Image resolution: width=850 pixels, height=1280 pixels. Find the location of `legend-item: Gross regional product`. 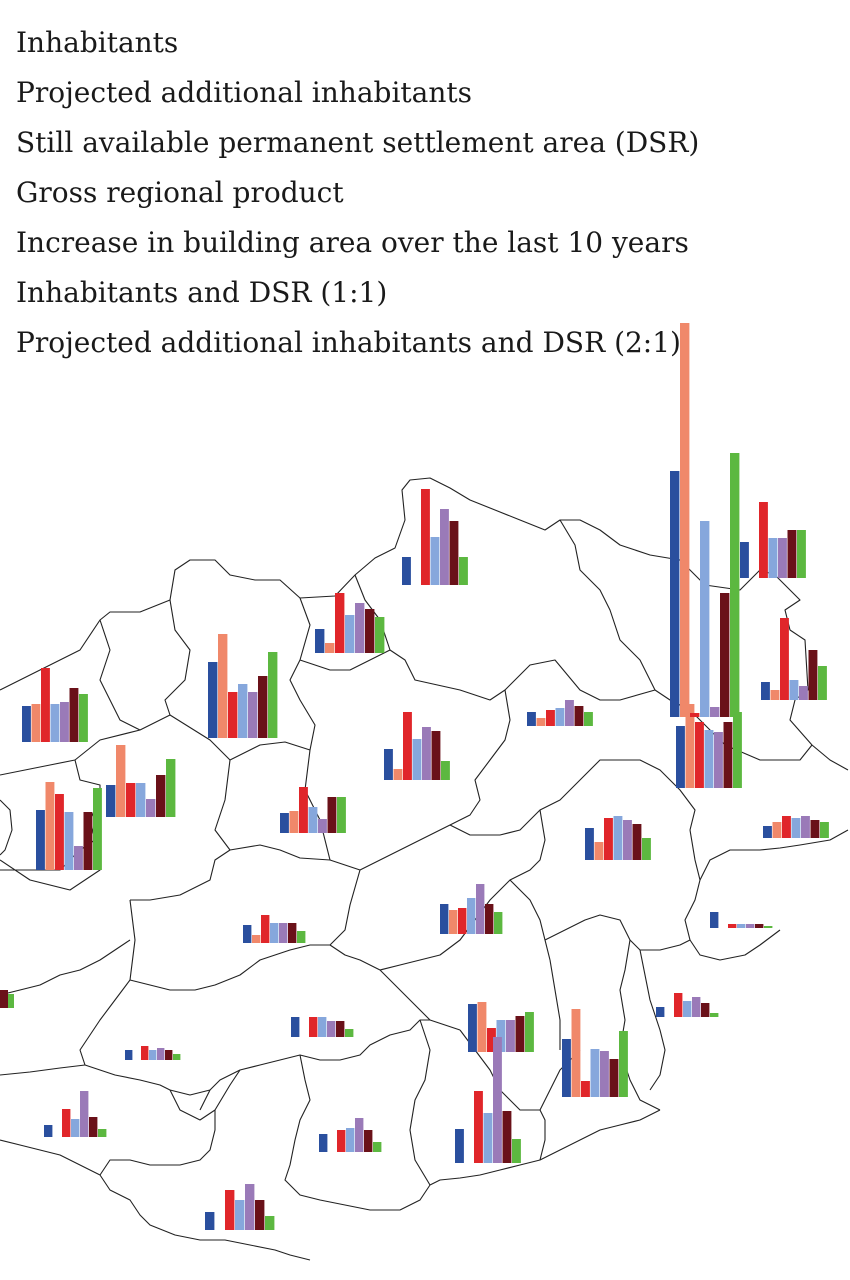

legend-item: Gross regional product is located at coordinates (180, 192).